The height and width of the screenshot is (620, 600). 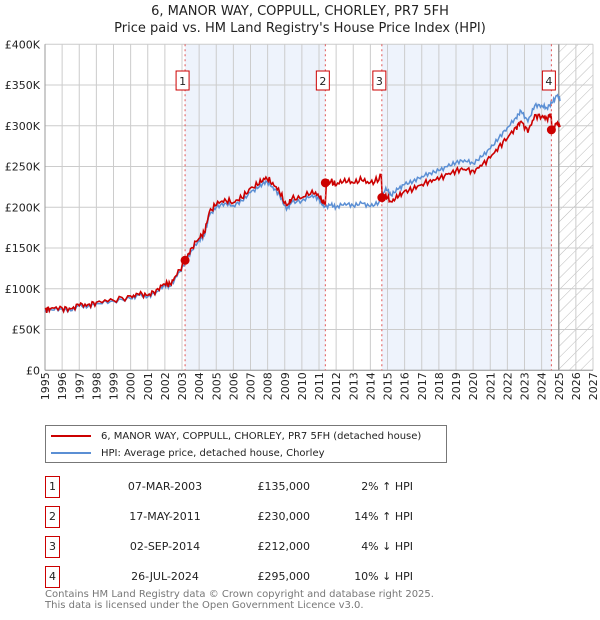 What do you see at coordinates (370, 386) in the screenshot?
I see `x-tick-label: 2014` at bounding box center [370, 386].